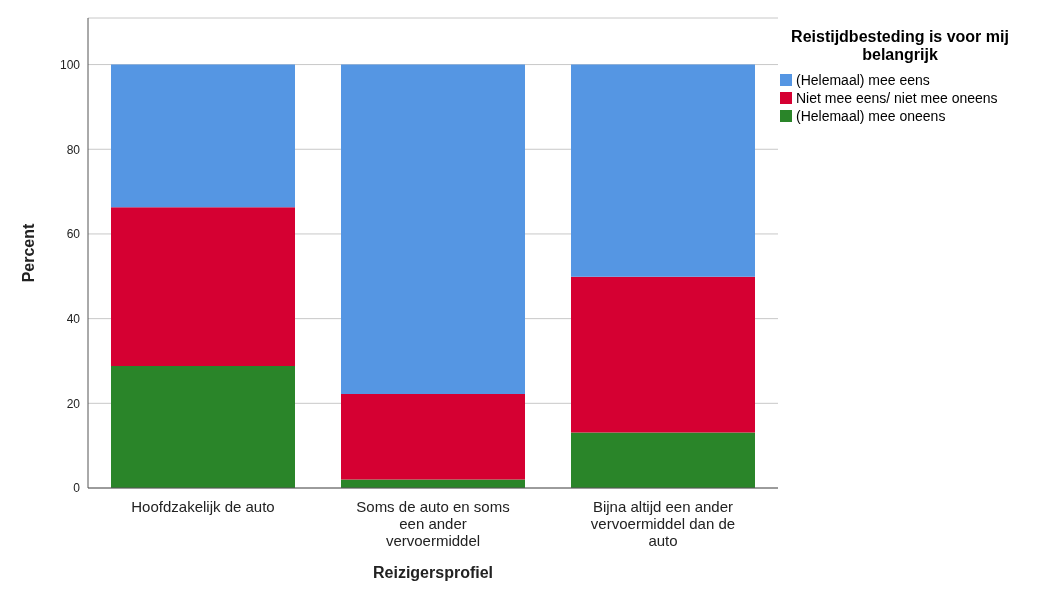 This screenshot has height=616, width=1039. Describe the element at coordinates (28, 252) in the screenshot. I see `y-axis-title: Percent` at that location.